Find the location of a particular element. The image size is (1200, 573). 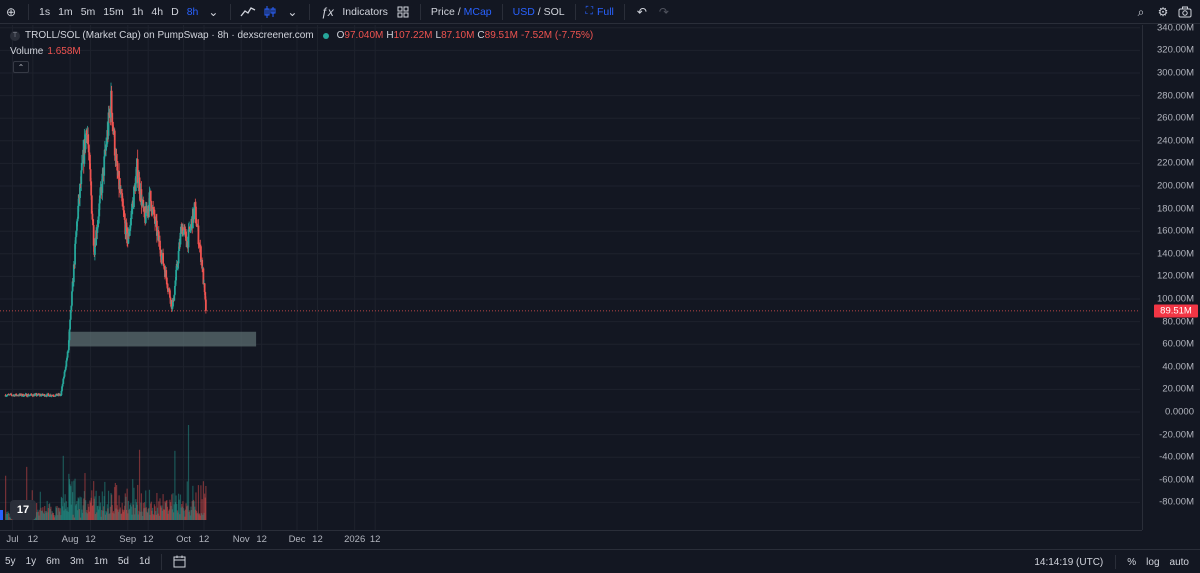

price-mcap-toggle: Price / MCap is located at coordinates (461, 12).